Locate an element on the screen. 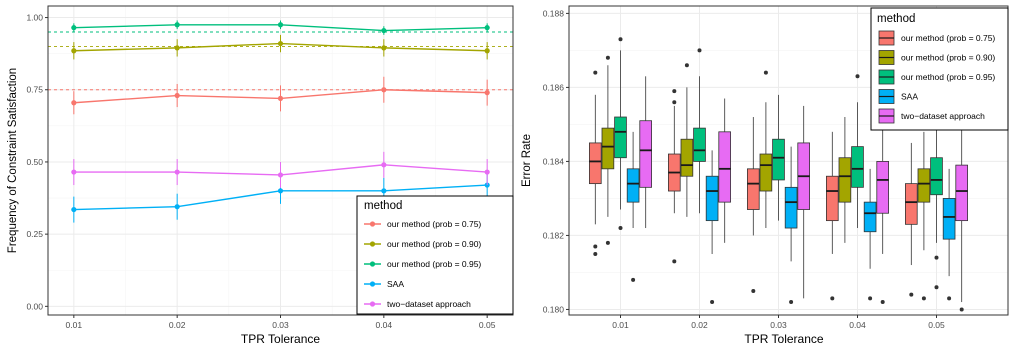 This screenshot has height=350, width=1009. legend-label: two−dataset approach is located at coordinates (943, 116).